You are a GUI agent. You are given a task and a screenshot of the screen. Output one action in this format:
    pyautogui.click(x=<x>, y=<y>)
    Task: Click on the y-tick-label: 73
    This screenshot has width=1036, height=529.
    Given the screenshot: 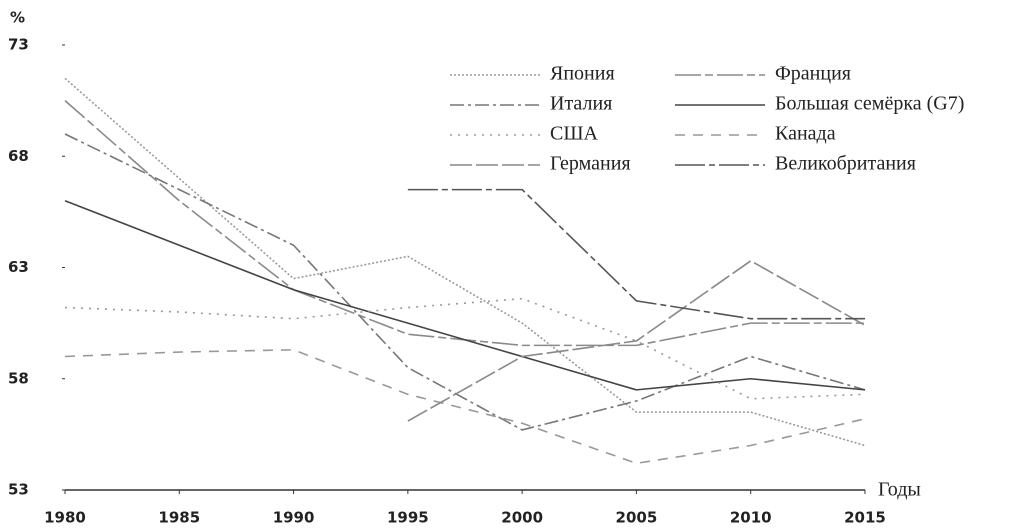 What is the action you would take?
    pyautogui.click(x=18, y=45)
    